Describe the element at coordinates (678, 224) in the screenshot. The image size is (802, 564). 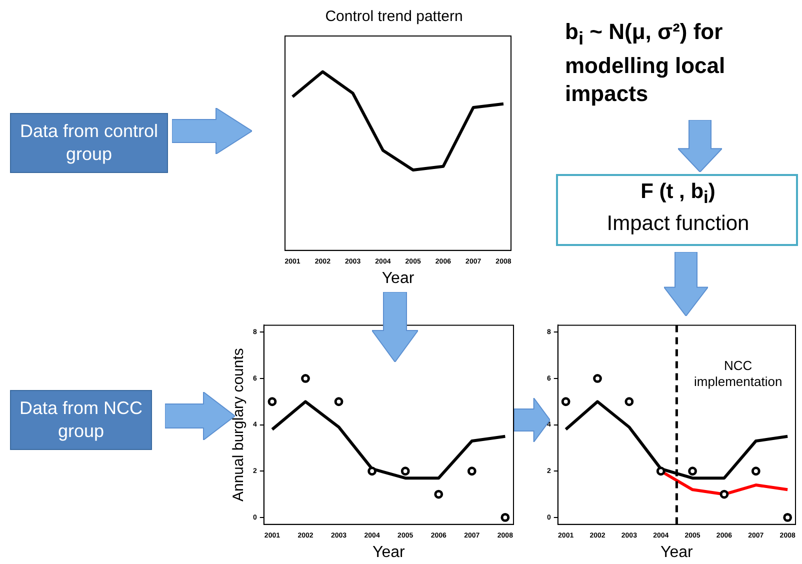
I see `text: Impact function` at that location.